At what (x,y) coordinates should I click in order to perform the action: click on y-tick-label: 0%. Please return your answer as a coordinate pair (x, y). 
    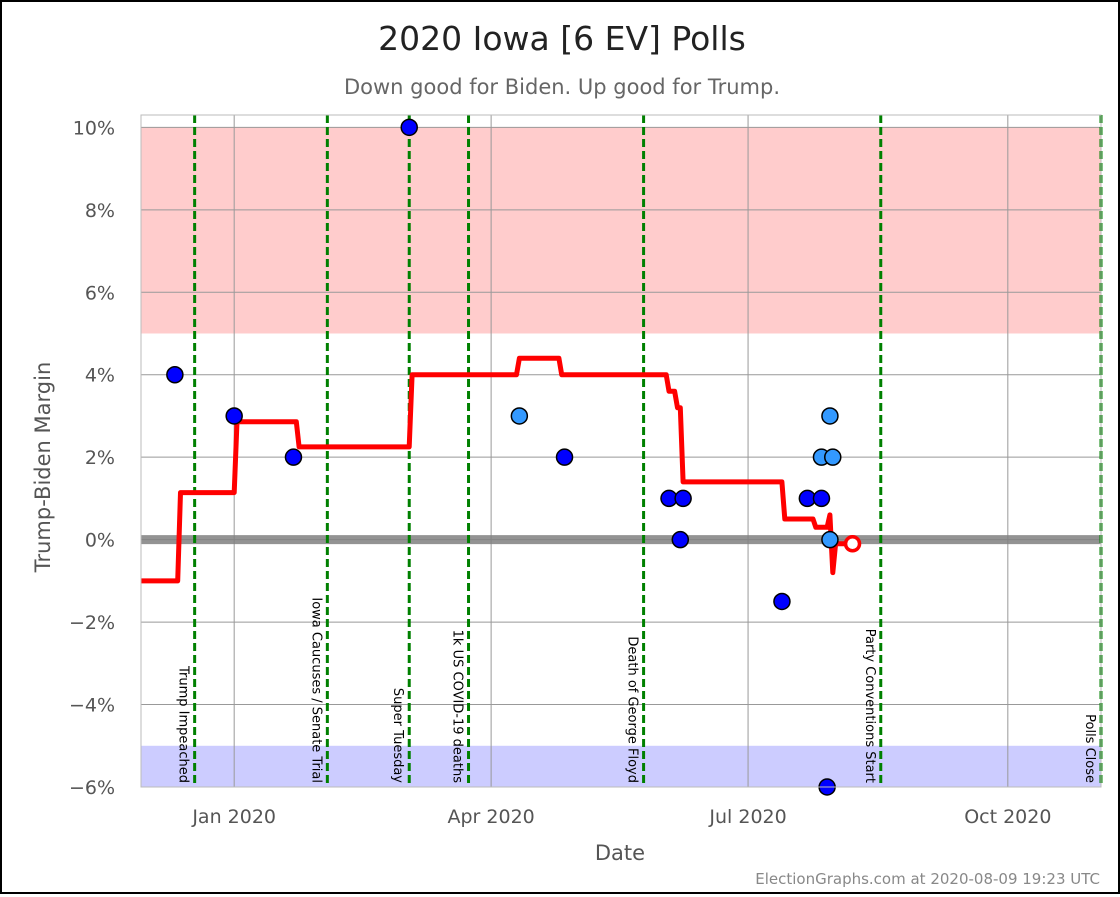
    Looking at the image, I should click on (100, 541).